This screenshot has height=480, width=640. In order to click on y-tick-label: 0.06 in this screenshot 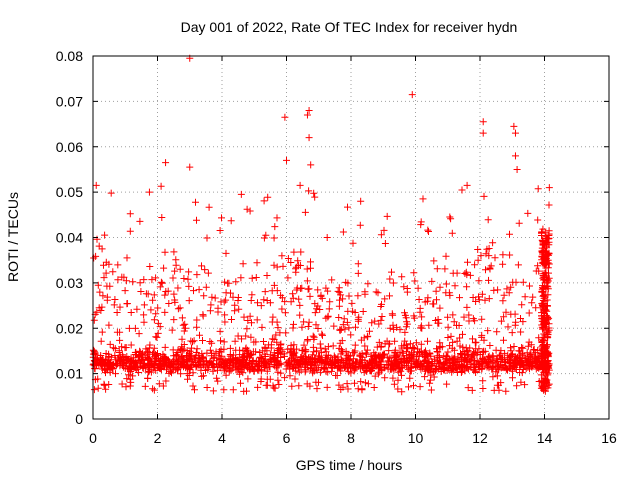, I will do `click(69, 147)`.